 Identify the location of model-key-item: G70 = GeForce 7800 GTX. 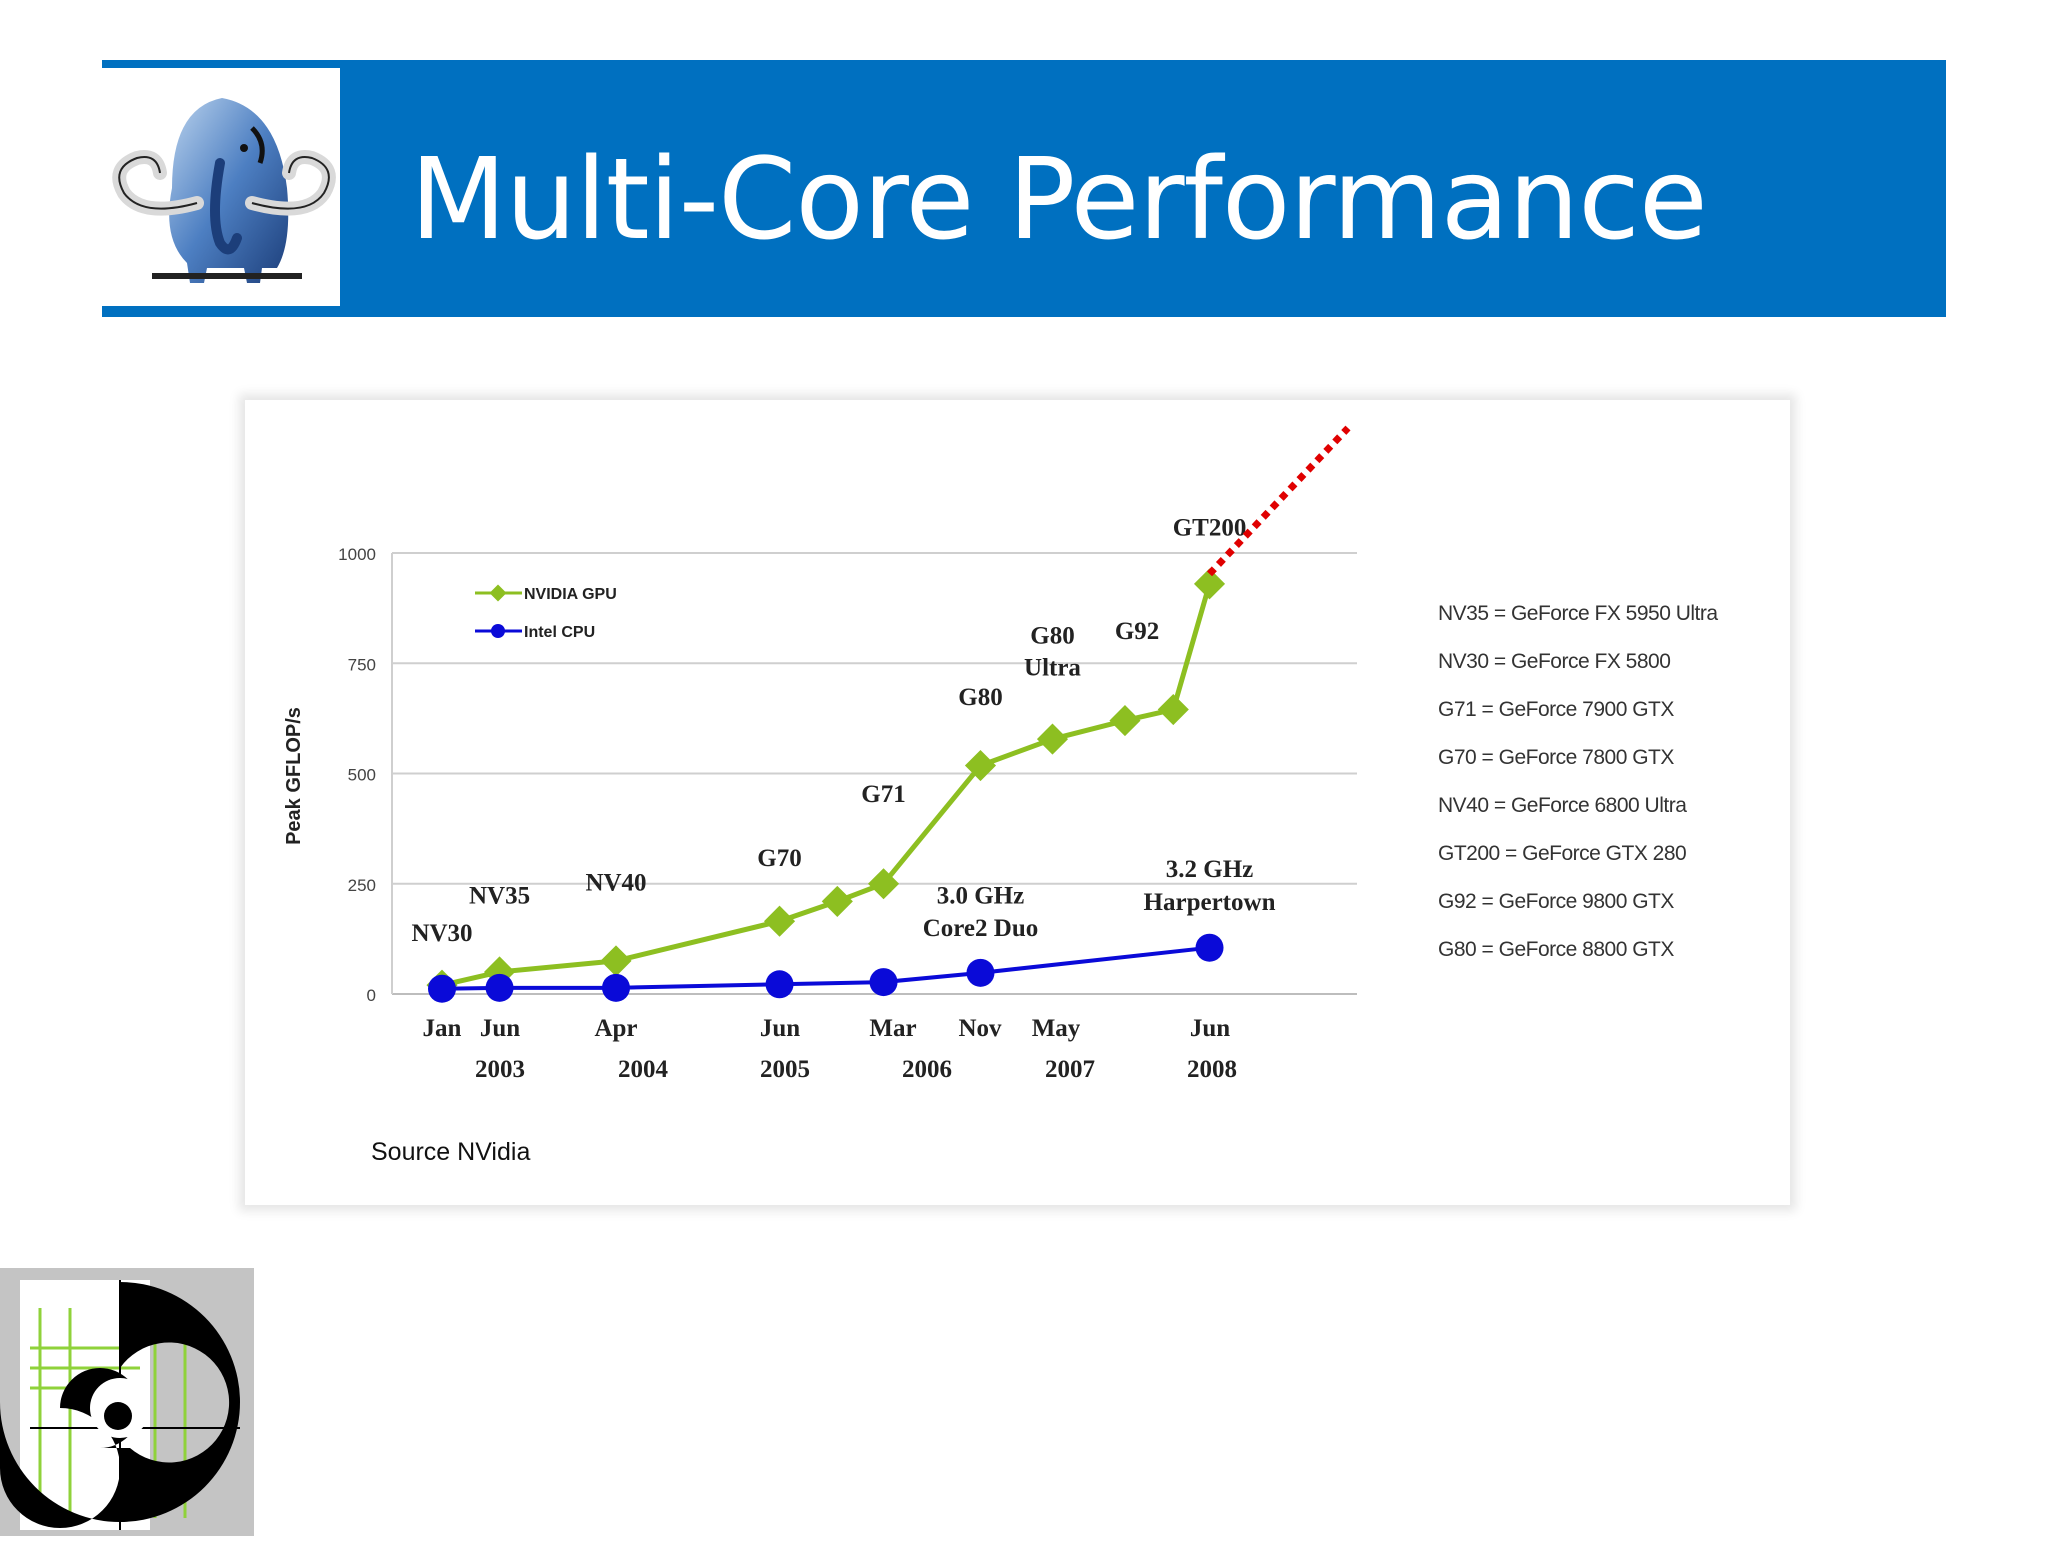
(1556, 757).